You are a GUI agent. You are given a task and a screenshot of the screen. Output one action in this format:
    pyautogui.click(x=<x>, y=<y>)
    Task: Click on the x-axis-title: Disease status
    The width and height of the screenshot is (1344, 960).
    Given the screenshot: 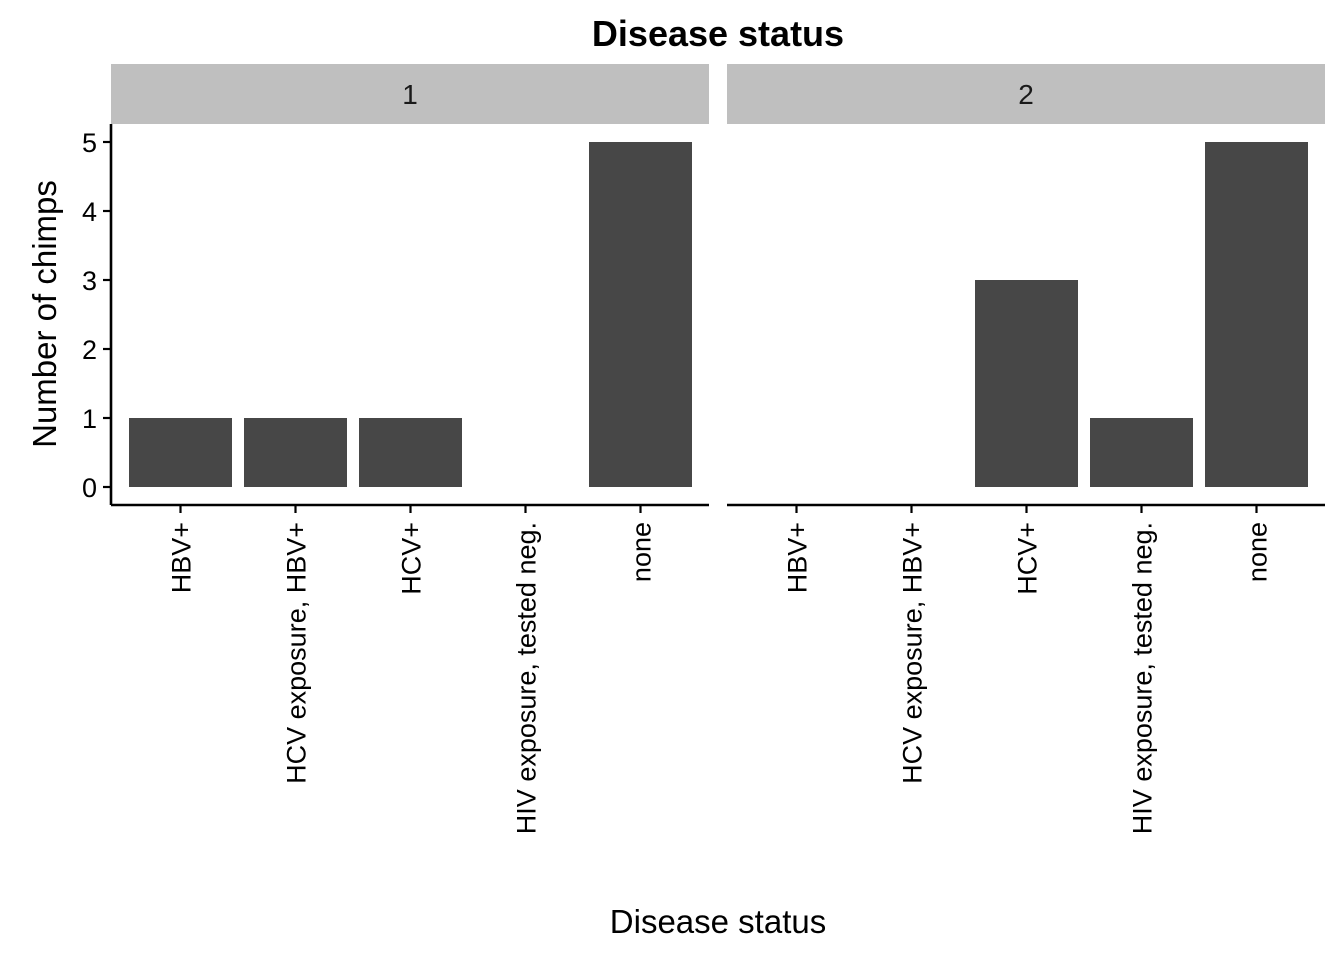 What is the action you would take?
    pyautogui.click(x=718, y=921)
    